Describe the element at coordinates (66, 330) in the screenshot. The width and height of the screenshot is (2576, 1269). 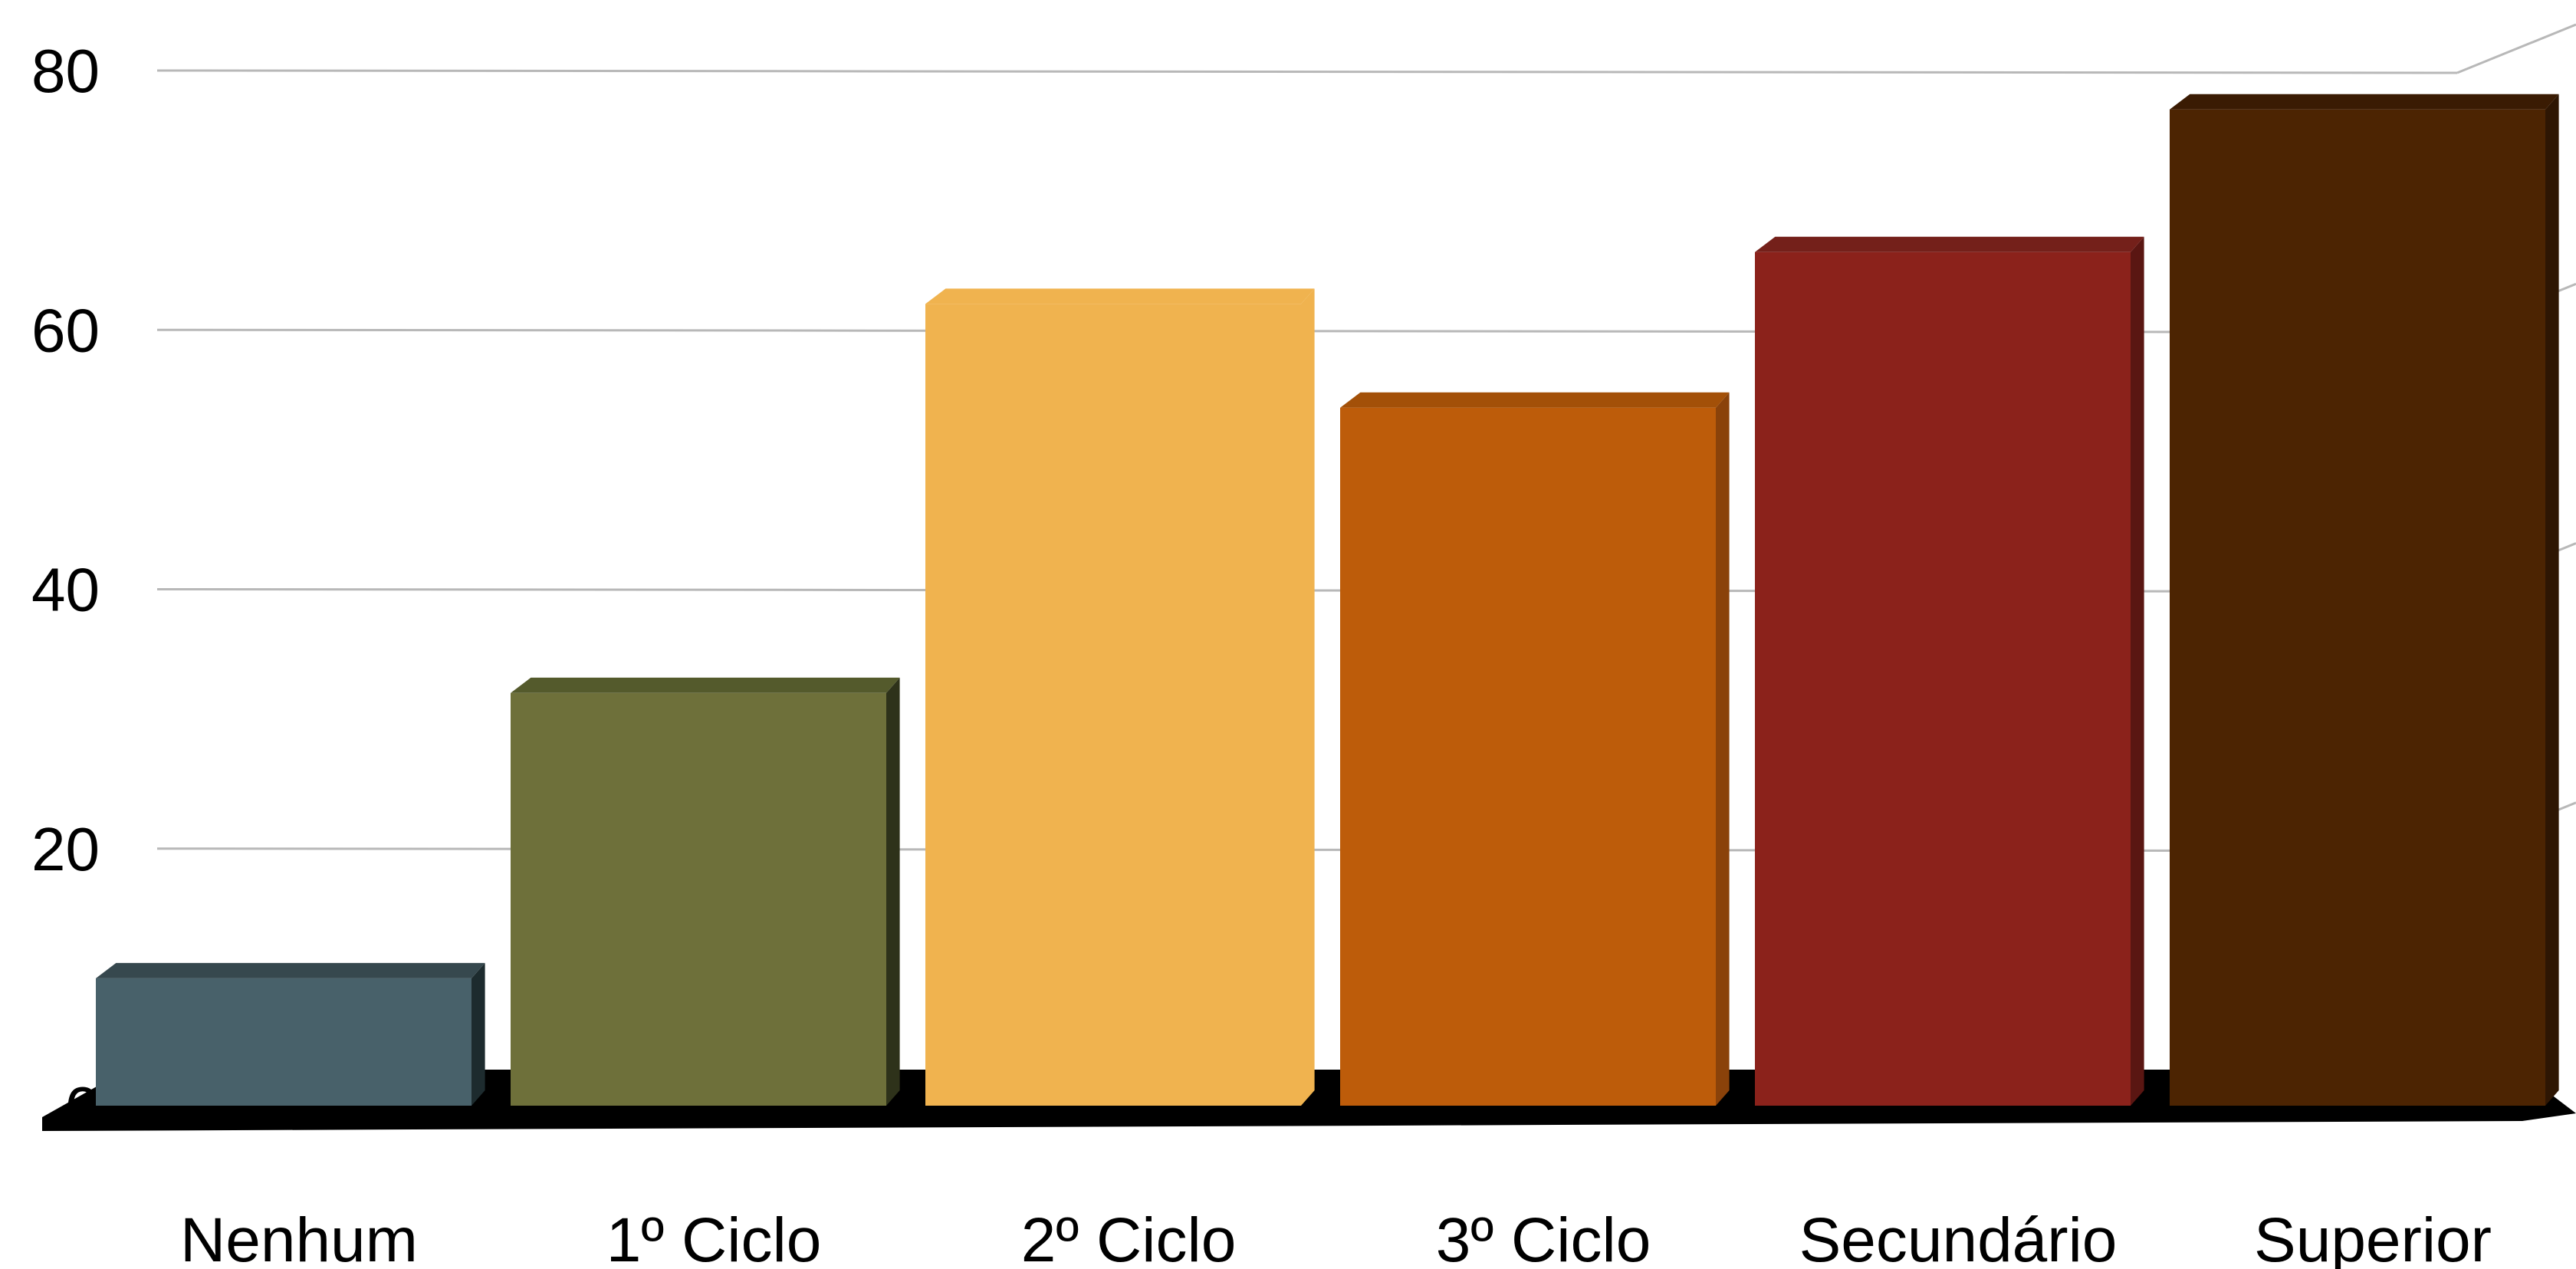
I see `y-tick-label: 60` at that location.